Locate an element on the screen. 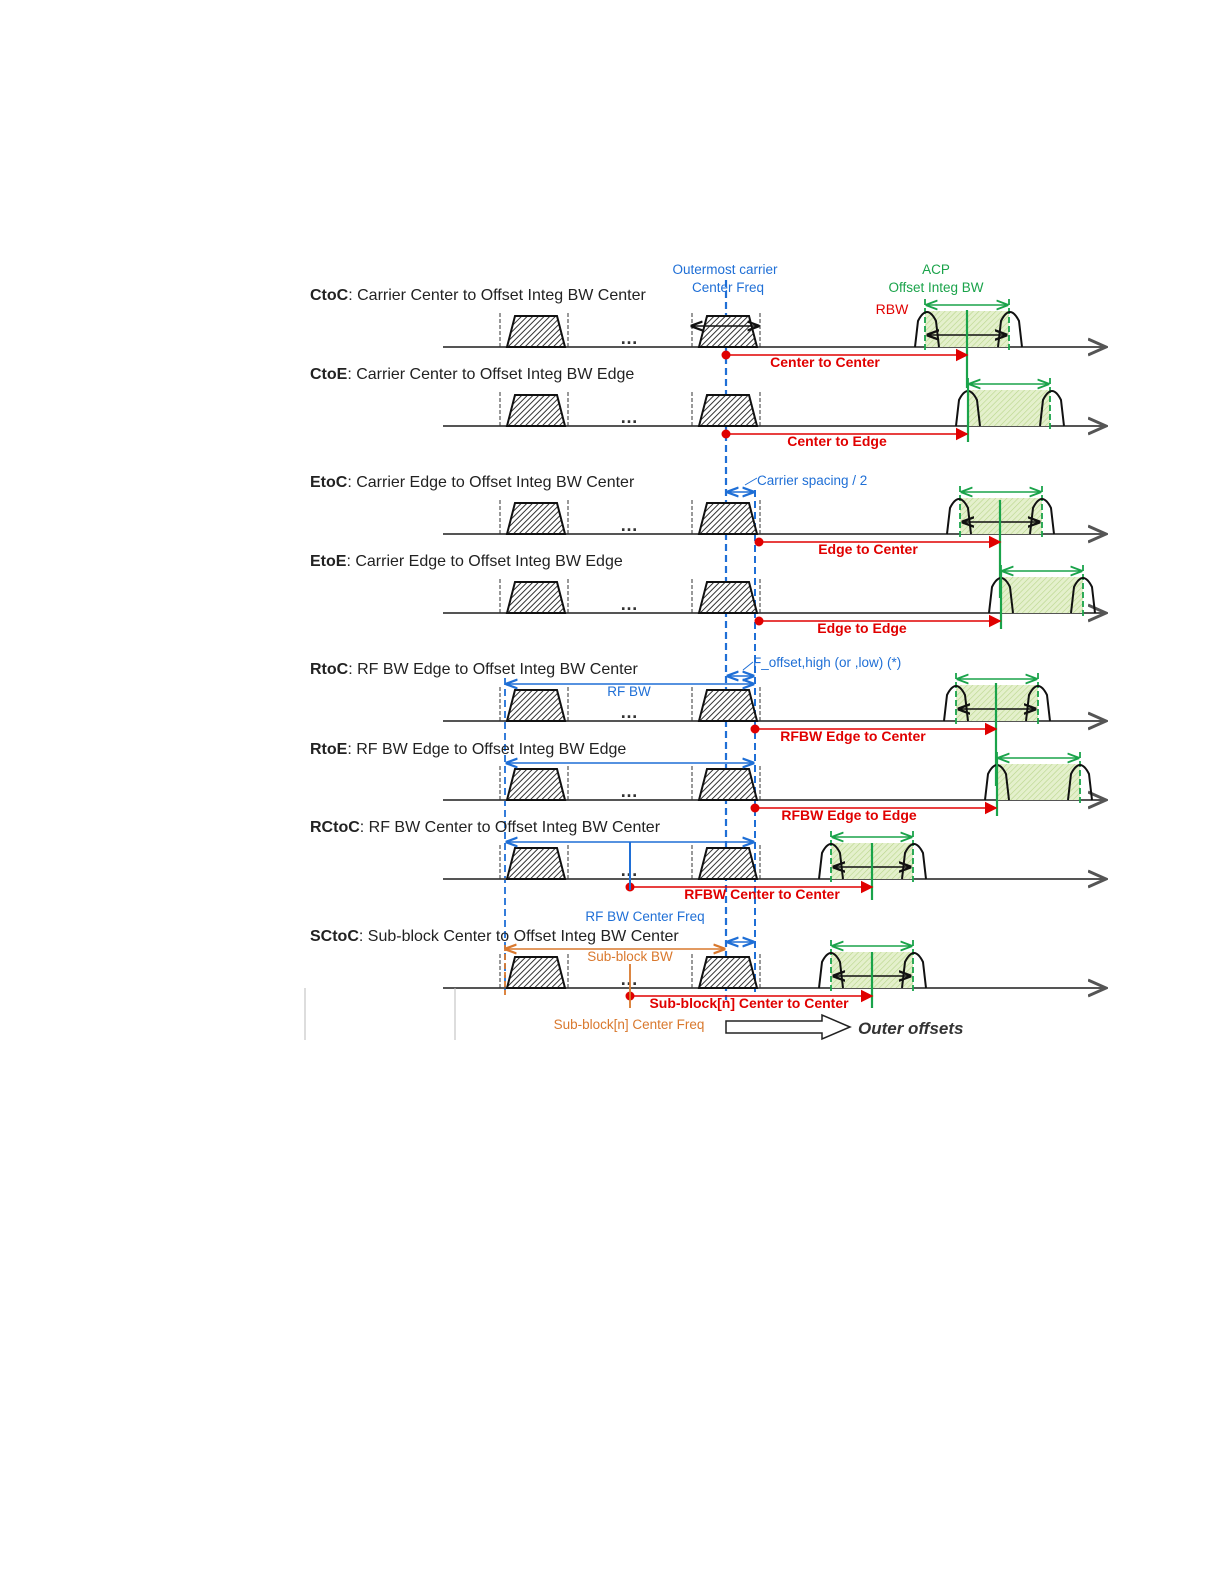 The width and height of the screenshot is (1224, 1584). subblock-center-freq-label: Sub-block[n] Center Freq is located at coordinates (629, 1024).